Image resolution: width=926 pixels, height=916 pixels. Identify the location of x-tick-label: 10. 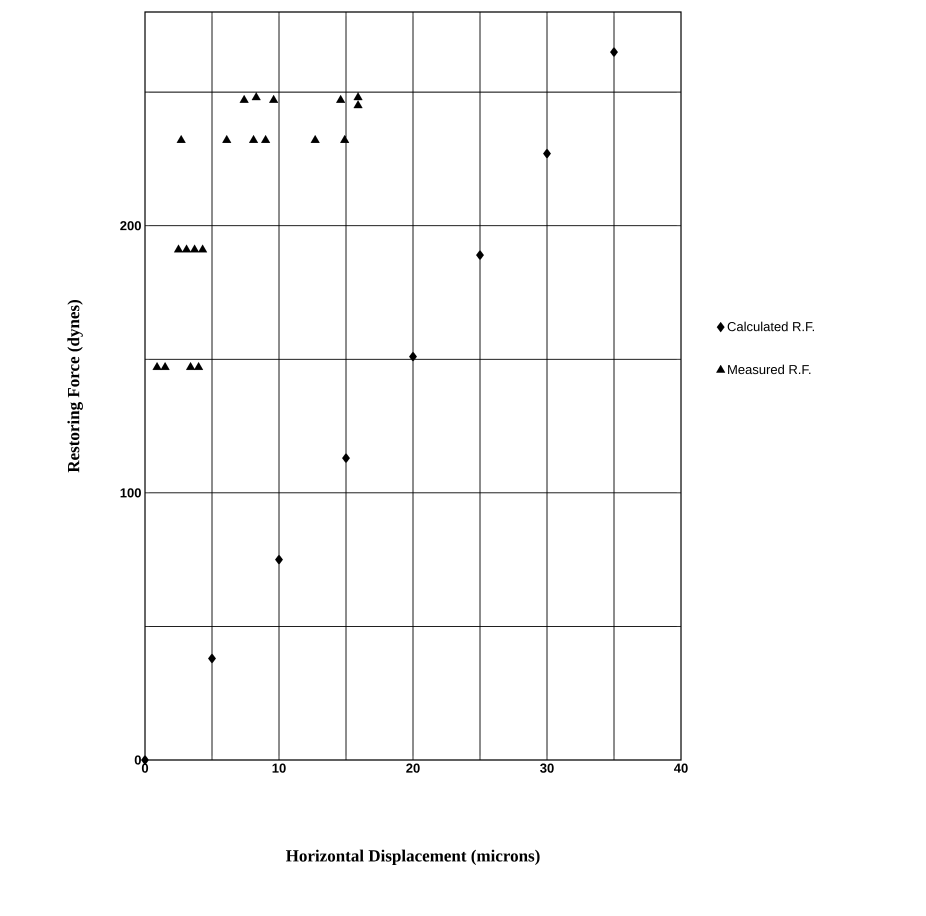
(279, 768).